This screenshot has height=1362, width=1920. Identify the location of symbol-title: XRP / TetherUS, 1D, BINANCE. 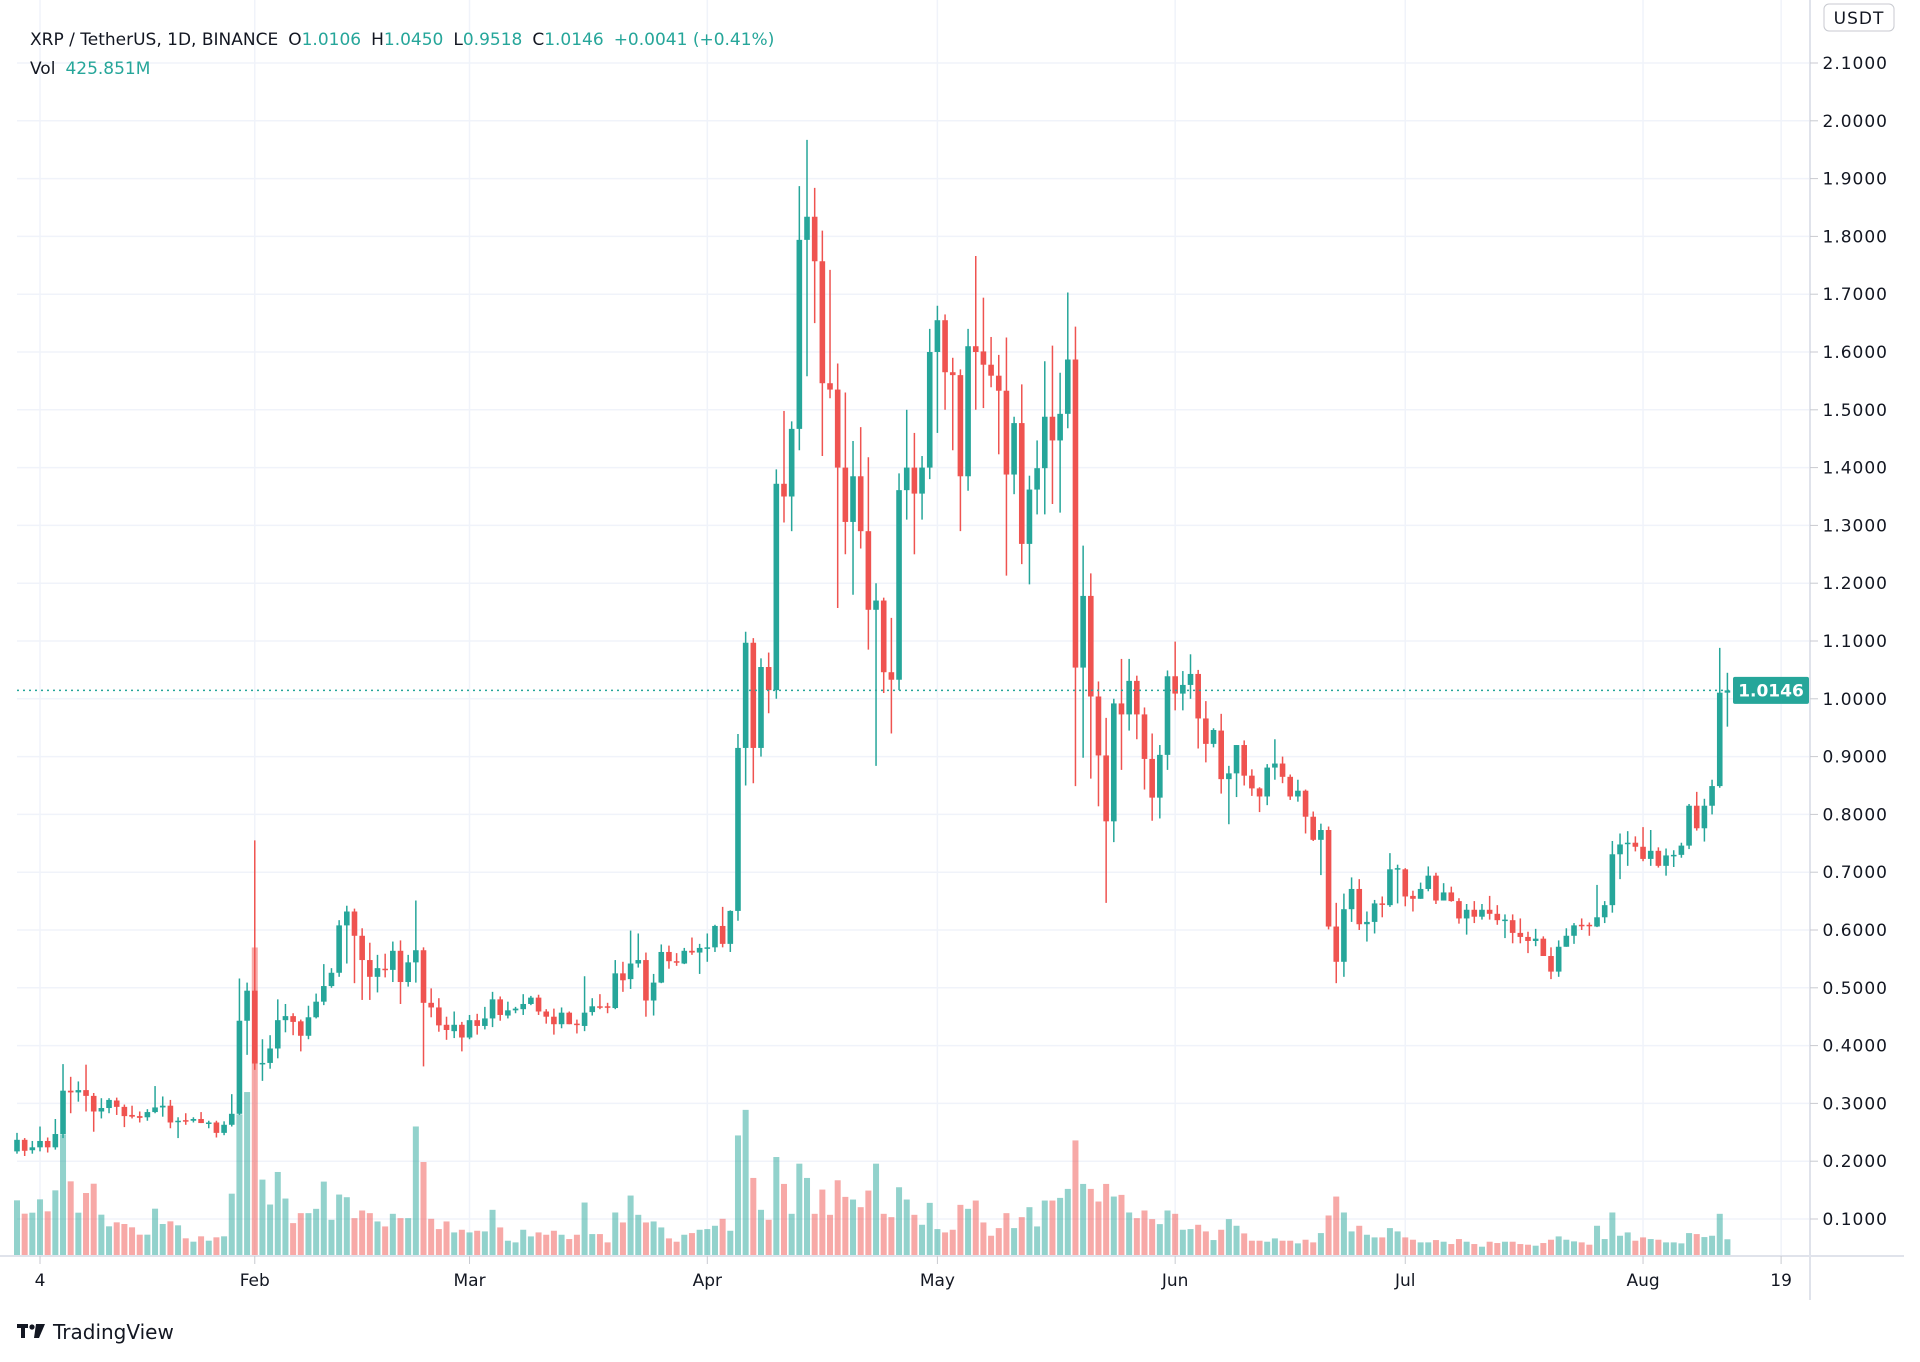
(154, 40).